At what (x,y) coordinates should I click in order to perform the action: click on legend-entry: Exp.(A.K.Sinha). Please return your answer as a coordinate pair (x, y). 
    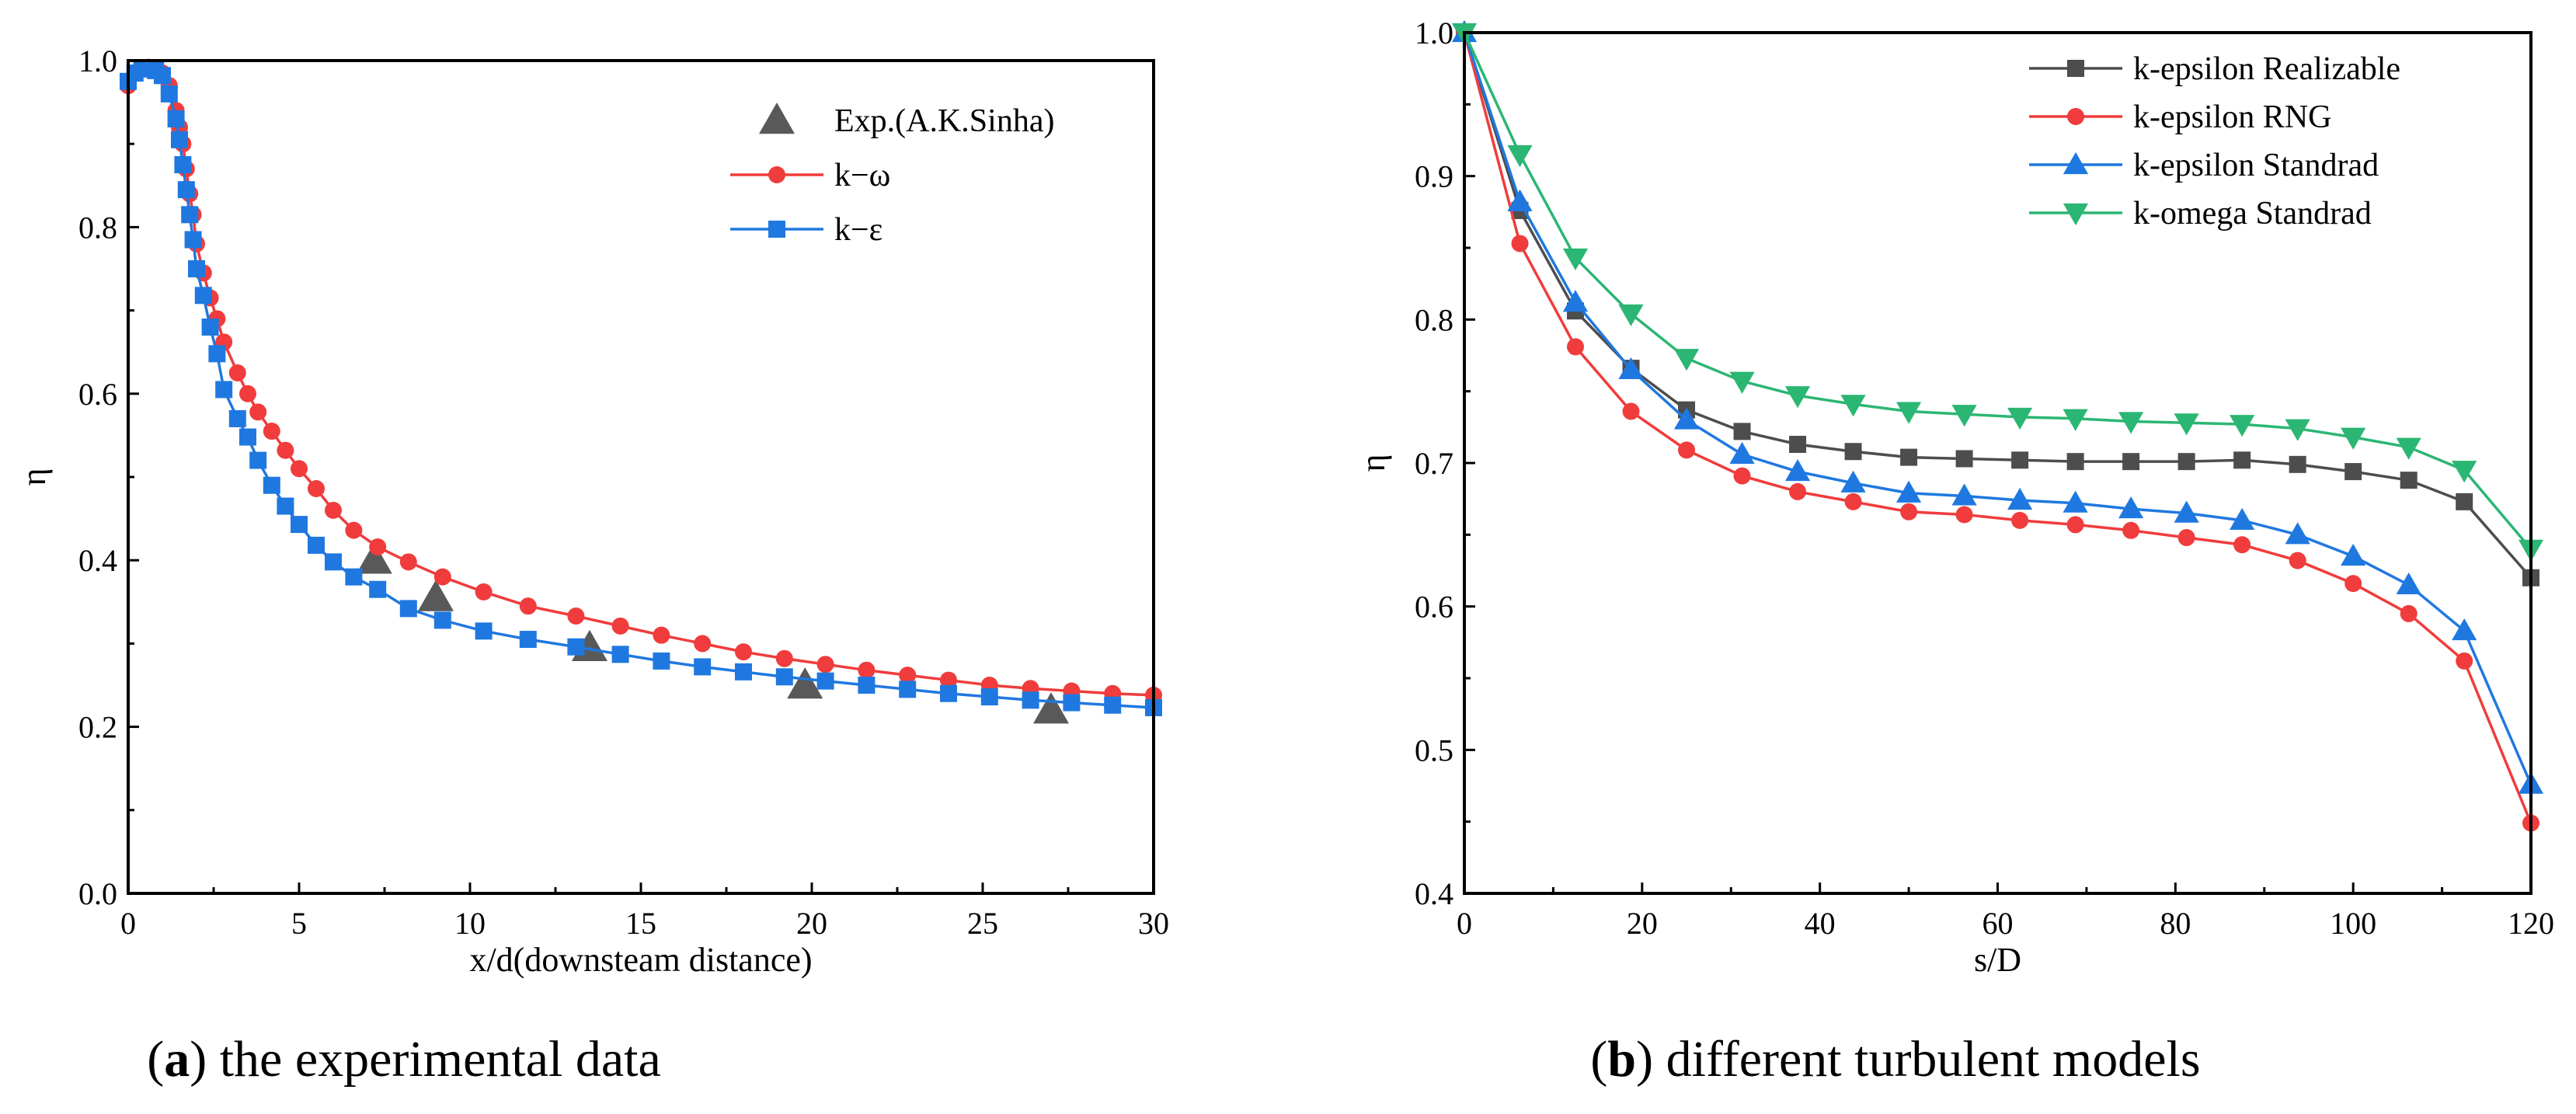
    Looking at the image, I should click on (944, 121).